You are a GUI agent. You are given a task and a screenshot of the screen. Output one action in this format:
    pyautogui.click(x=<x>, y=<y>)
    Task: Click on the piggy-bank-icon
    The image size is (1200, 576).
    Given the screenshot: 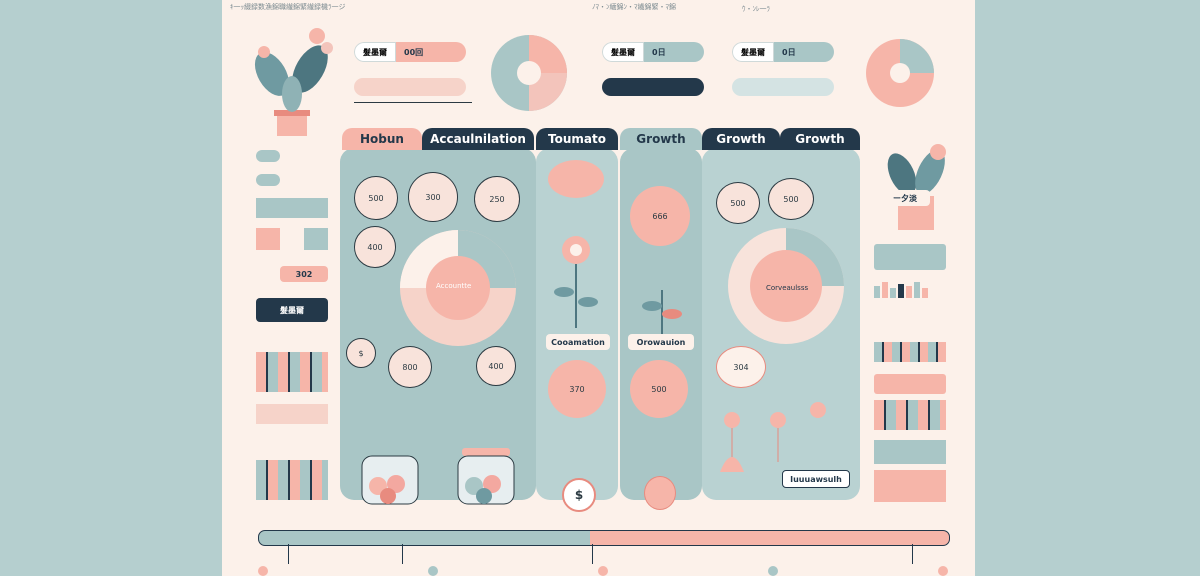 What is the action you would take?
    pyautogui.click(x=660, y=493)
    